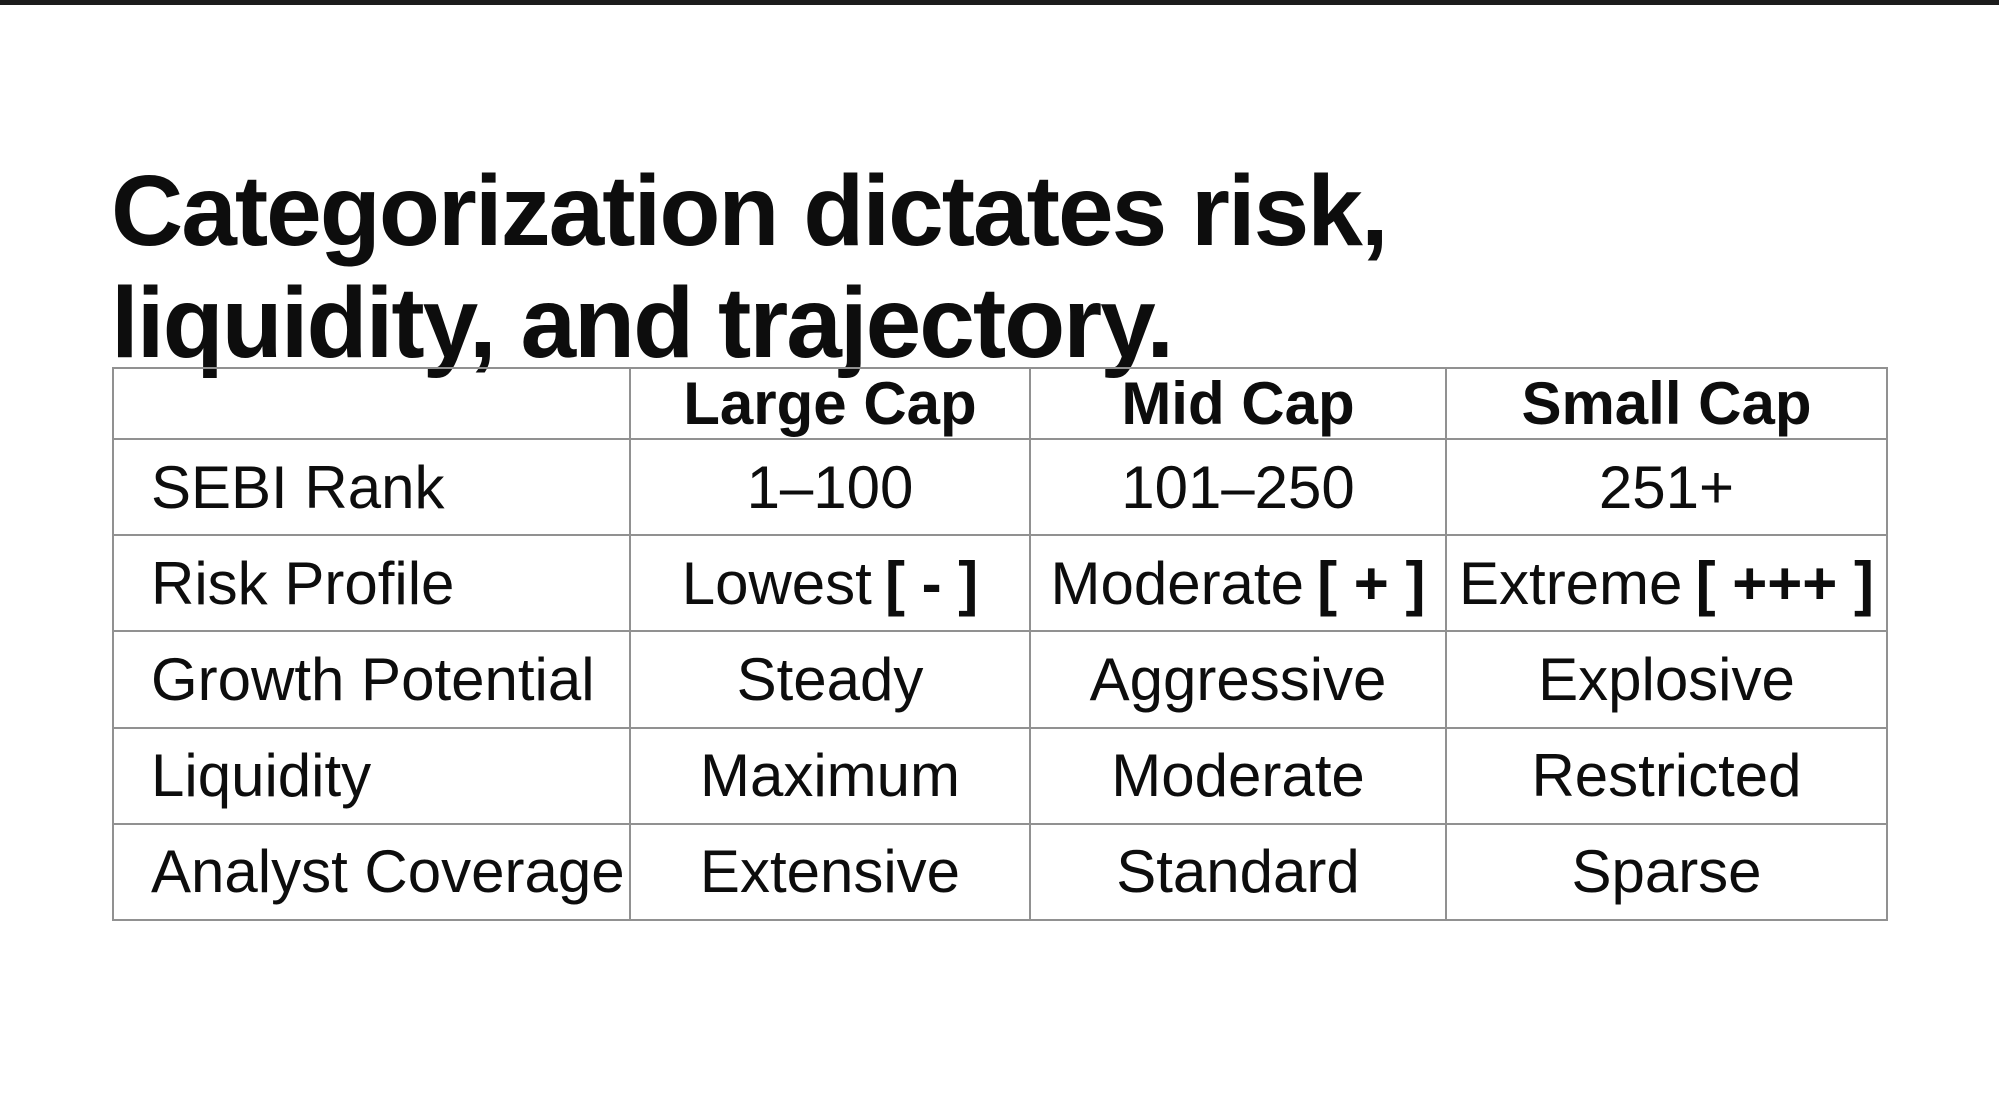  Describe the element at coordinates (371, 872) in the screenshot. I see `row-label-analyst-coverage: Analyst Coverage` at that location.